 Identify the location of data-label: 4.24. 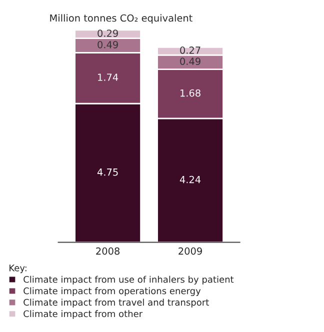
(190, 180).